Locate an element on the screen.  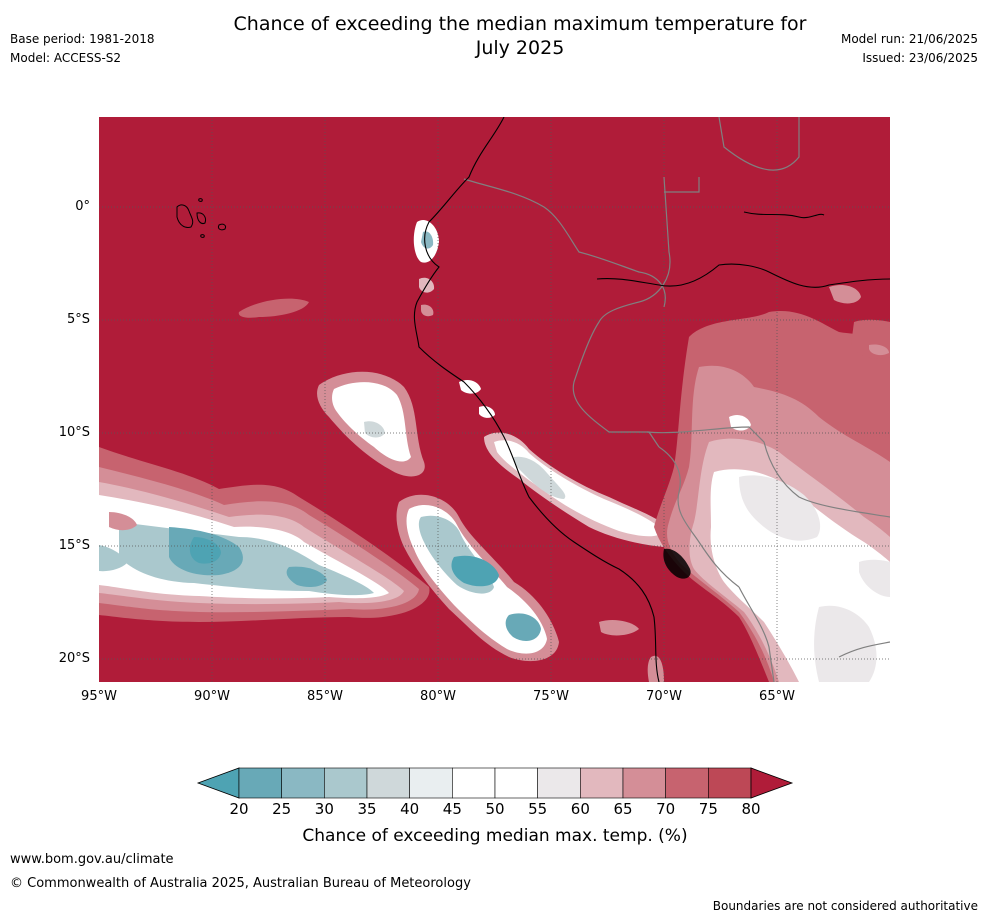
colorbar-tick: 40 is located at coordinates (410, 809).